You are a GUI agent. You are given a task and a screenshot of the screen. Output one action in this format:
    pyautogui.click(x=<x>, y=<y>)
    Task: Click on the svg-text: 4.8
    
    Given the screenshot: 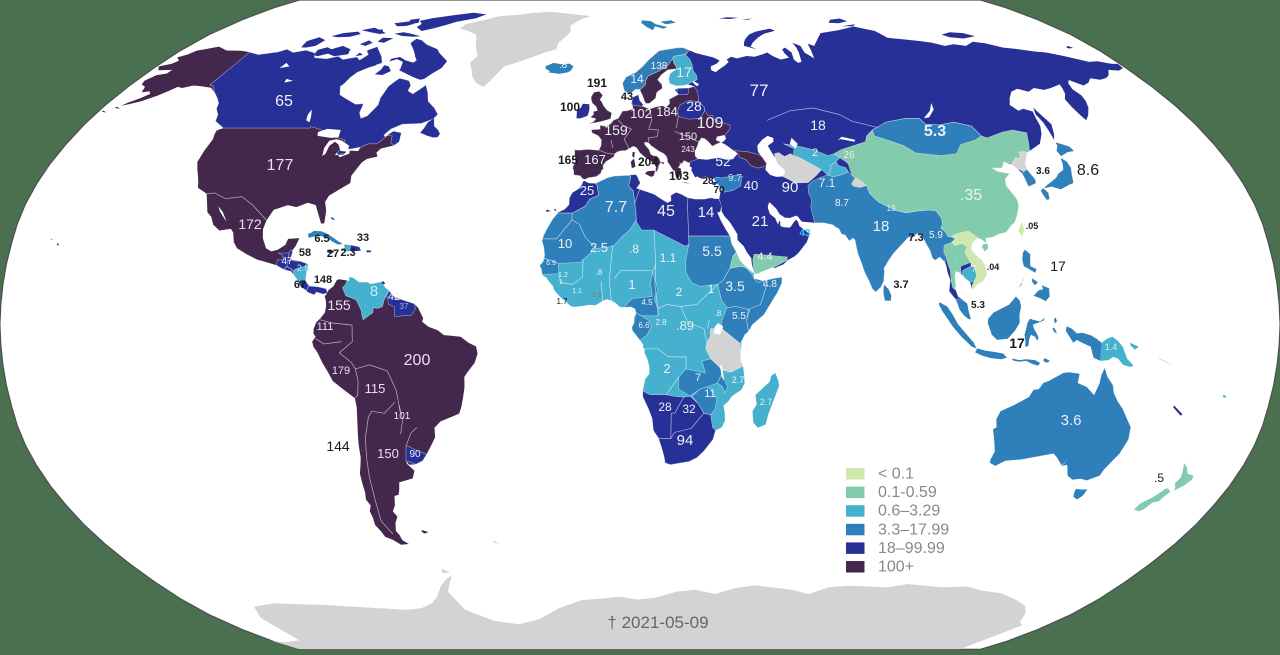 What is the action you would take?
    pyautogui.click(x=770, y=284)
    